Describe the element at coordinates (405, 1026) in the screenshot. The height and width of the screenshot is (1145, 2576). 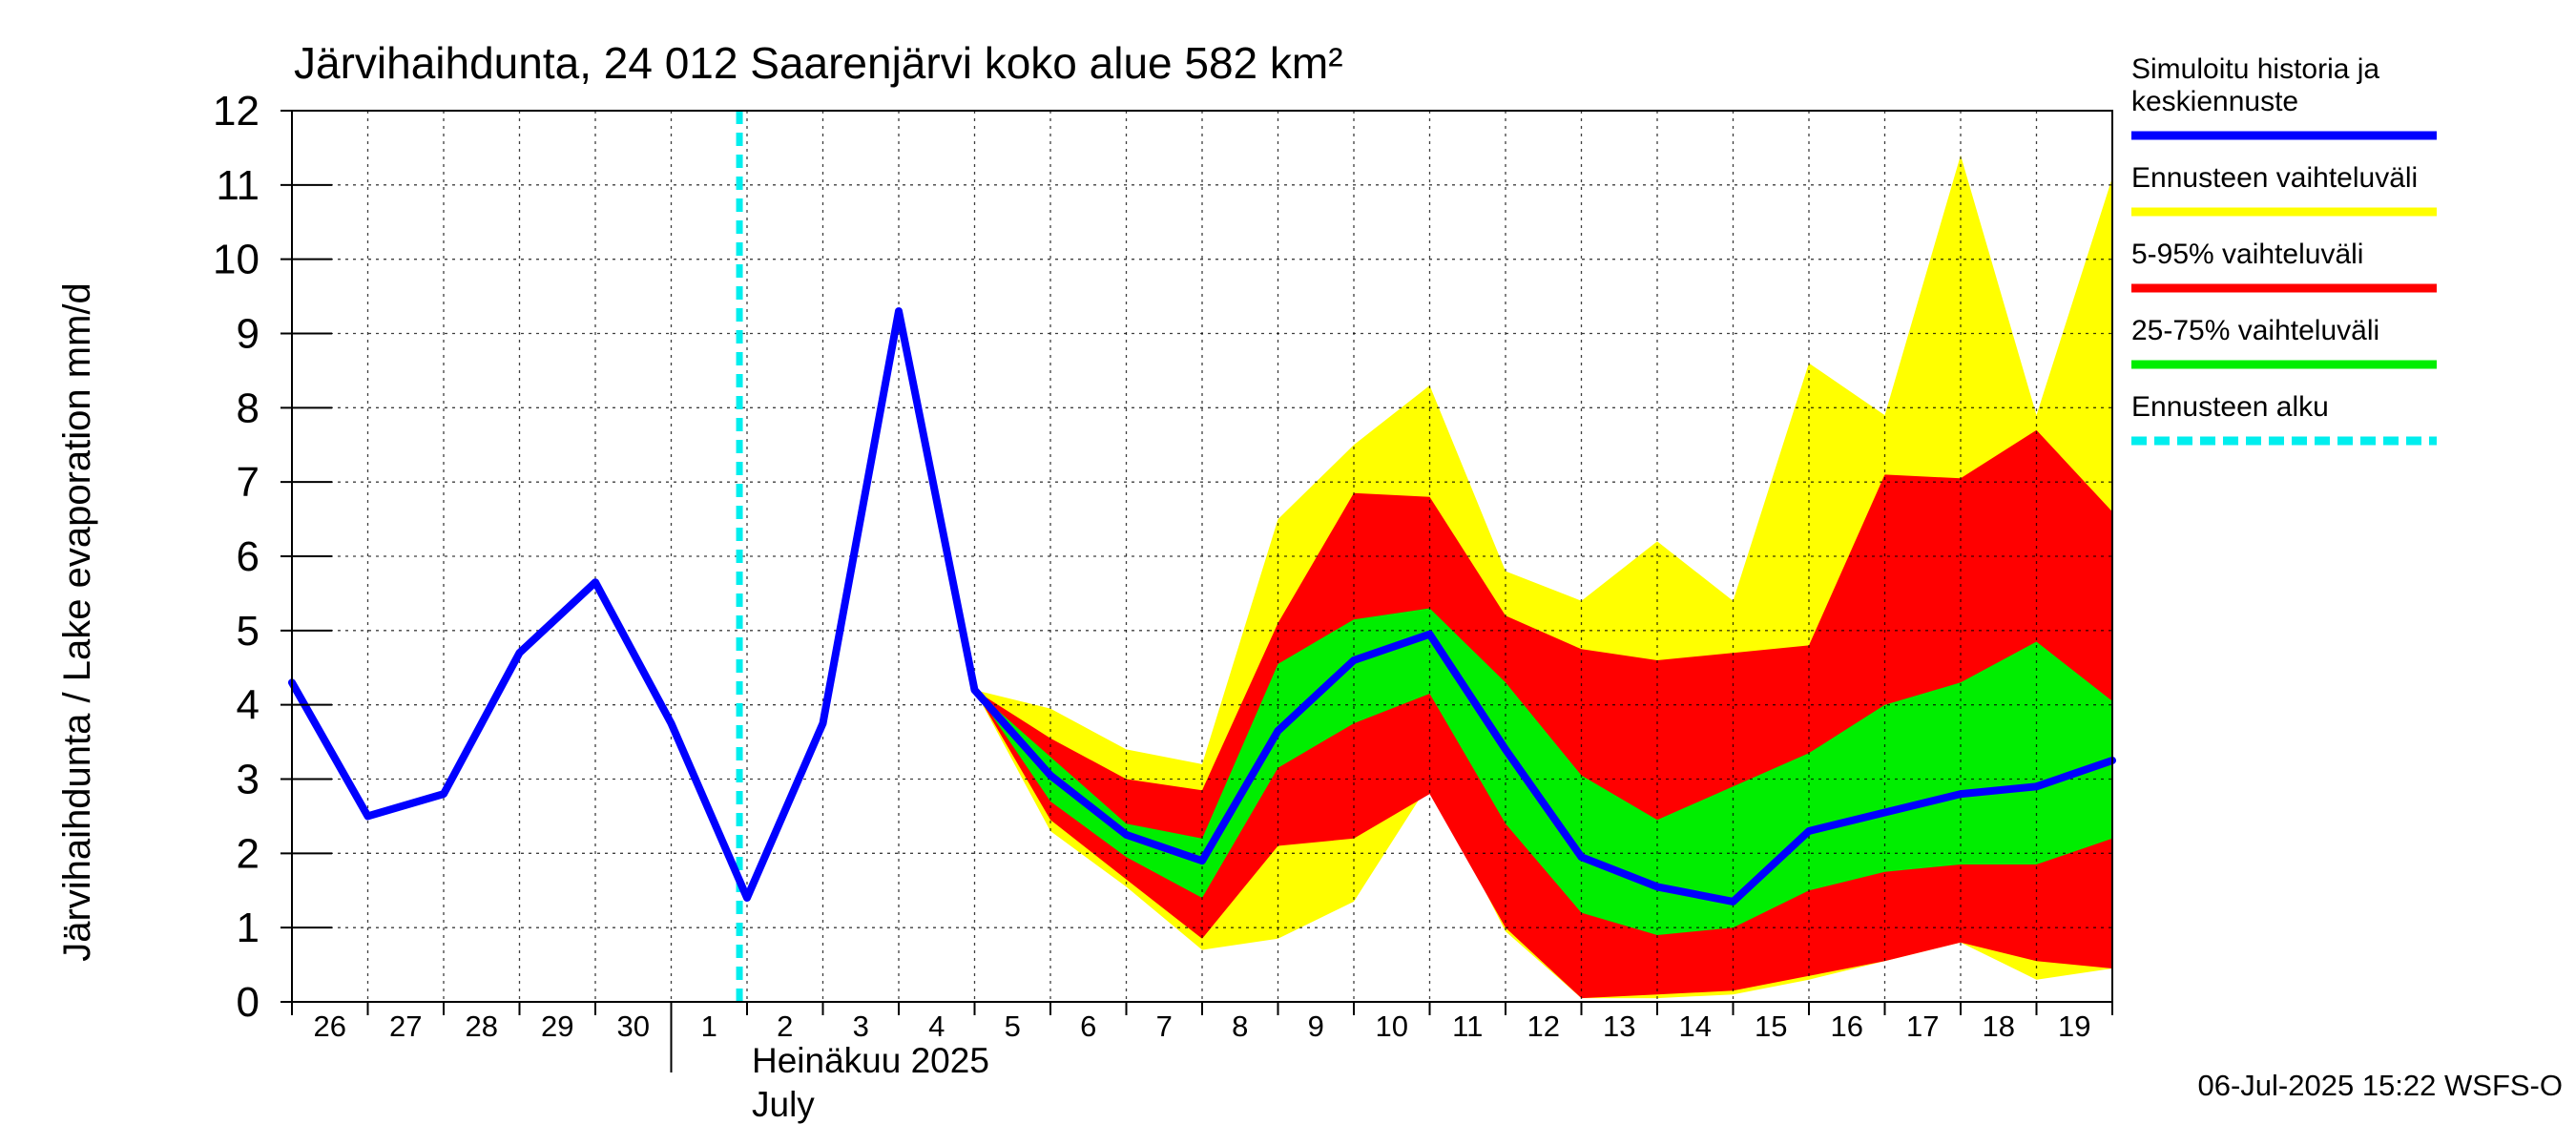
I see `x-tick-label: 27` at that location.